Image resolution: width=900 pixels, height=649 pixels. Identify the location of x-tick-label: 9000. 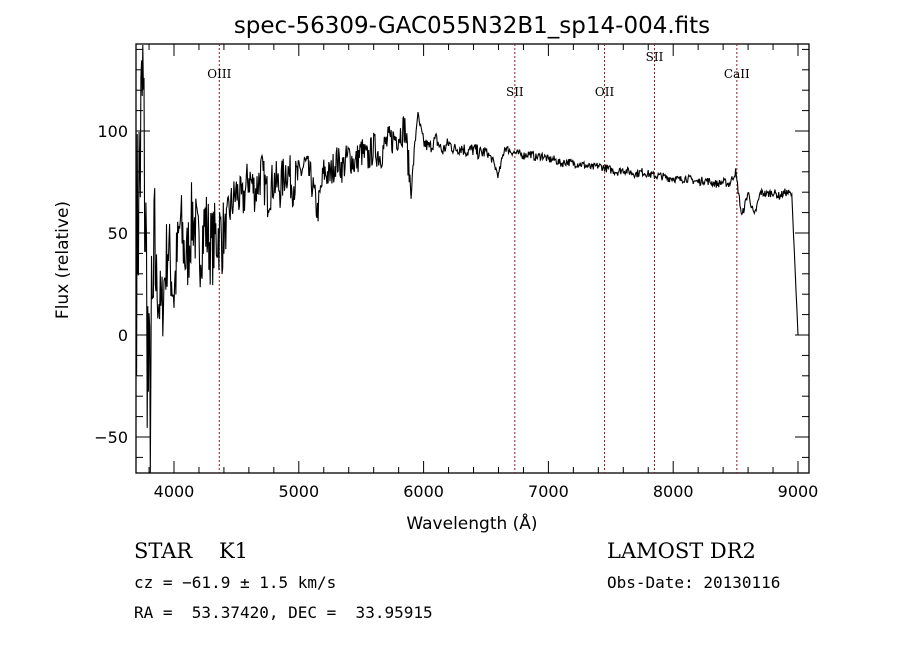
(798, 491).